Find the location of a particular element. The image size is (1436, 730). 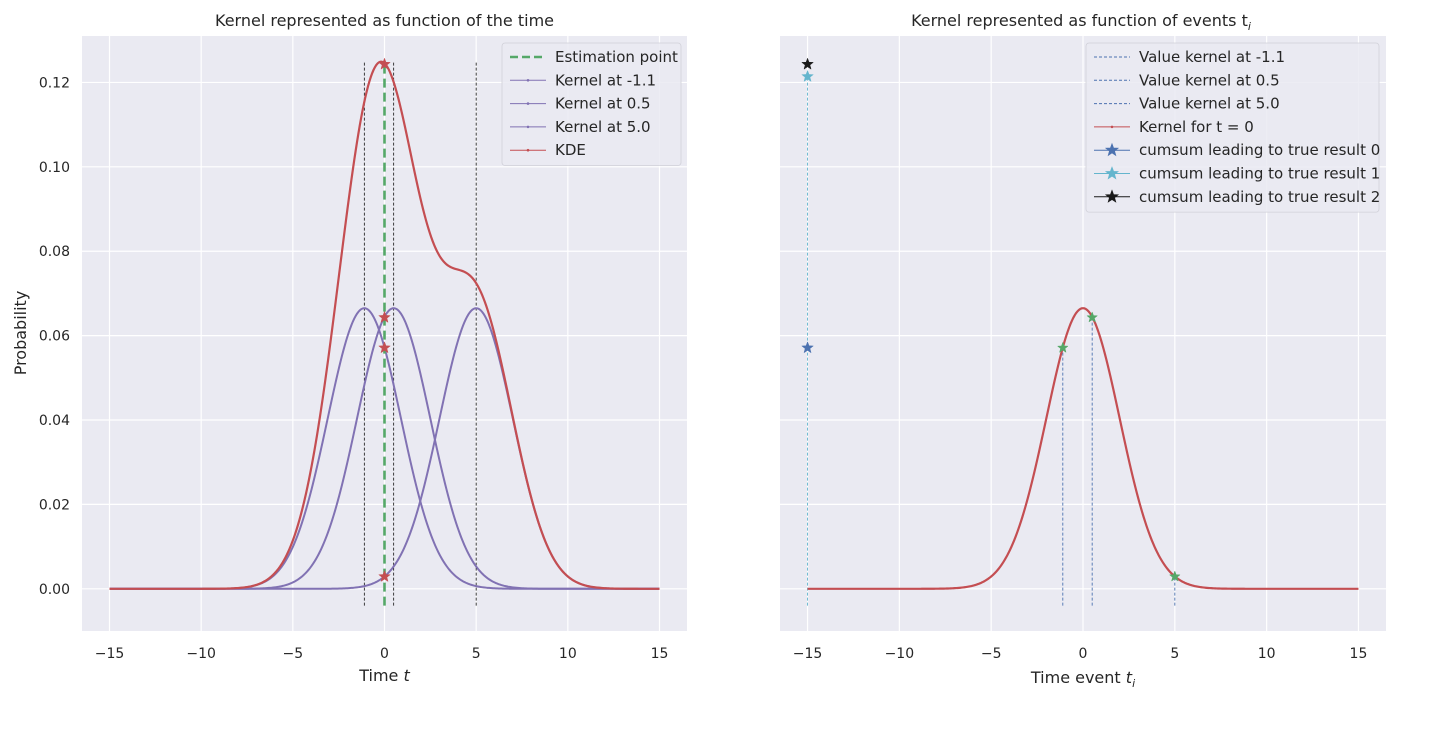

legend-label: Value kernel at -1.1 is located at coordinates (1212, 57).